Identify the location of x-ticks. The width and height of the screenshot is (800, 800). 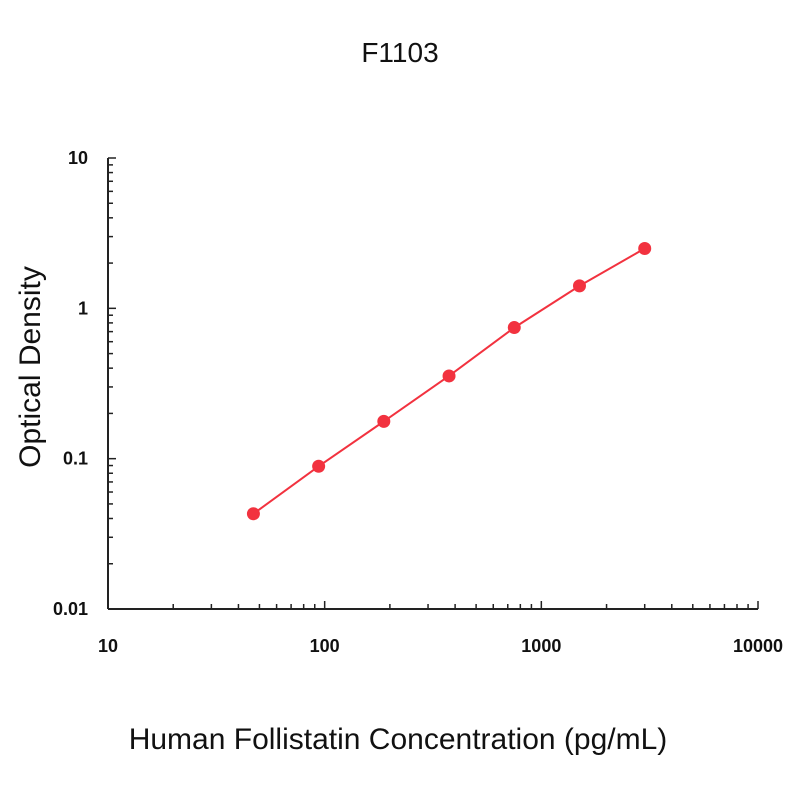
(433, 605).